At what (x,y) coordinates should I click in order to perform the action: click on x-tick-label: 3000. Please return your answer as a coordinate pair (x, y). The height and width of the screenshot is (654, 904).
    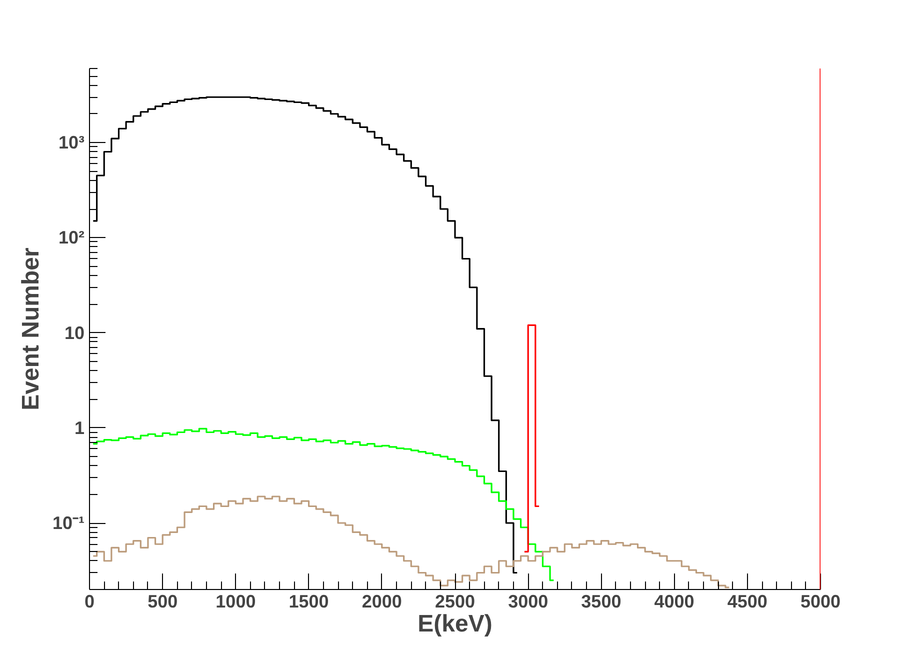
    Looking at the image, I should click on (528, 602).